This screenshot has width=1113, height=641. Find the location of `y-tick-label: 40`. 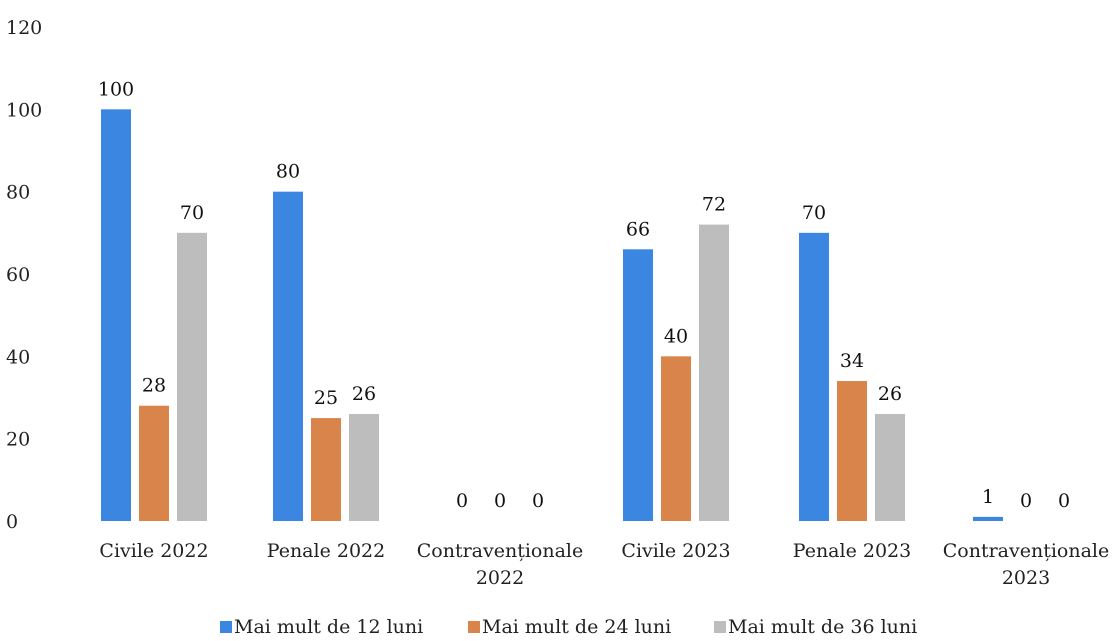

y-tick-label: 40 is located at coordinates (18, 357).